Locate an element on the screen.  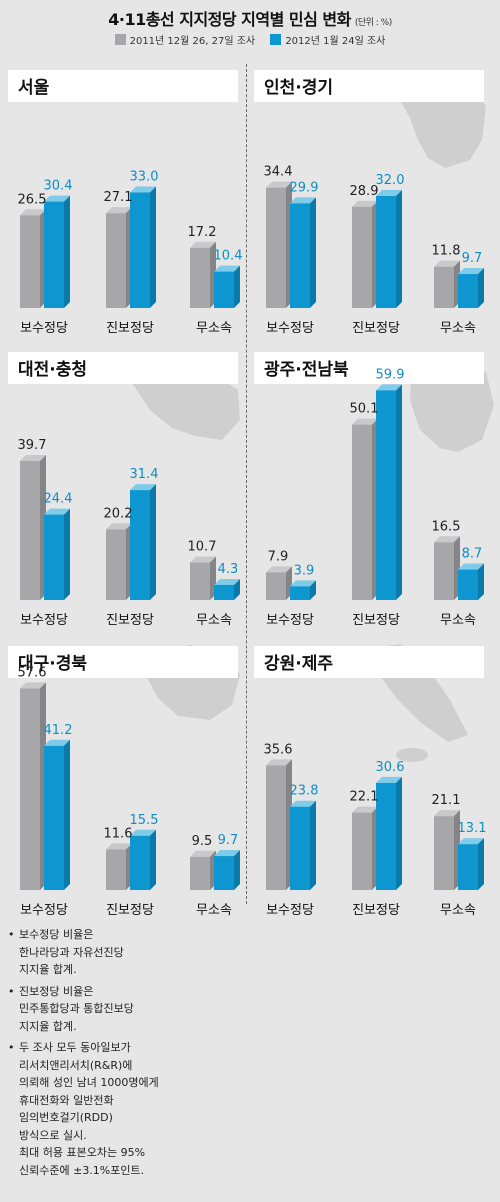
jeju-island-map-silhouette is located at coordinates (412, 755).